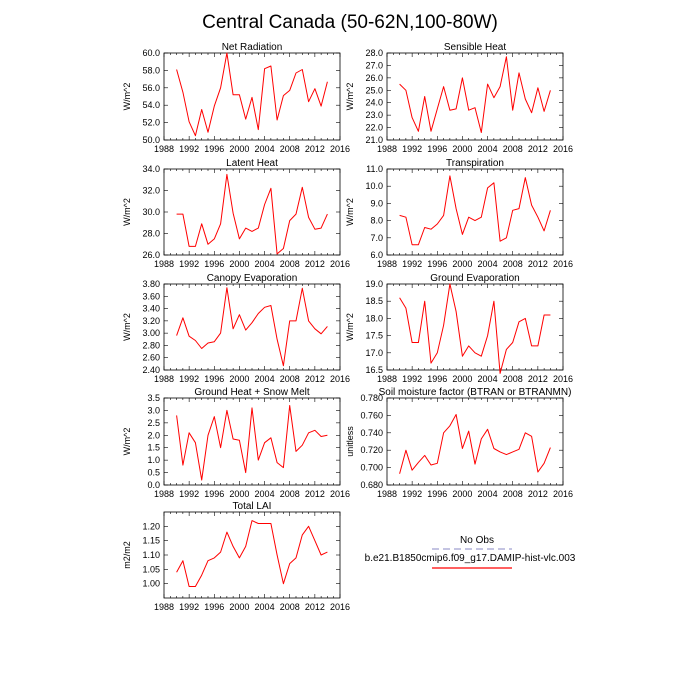  What do you see at coordinates (151, 309) in the screenshot?
I see `y-tick-label: 3.40` at bounding box center [151, 309].